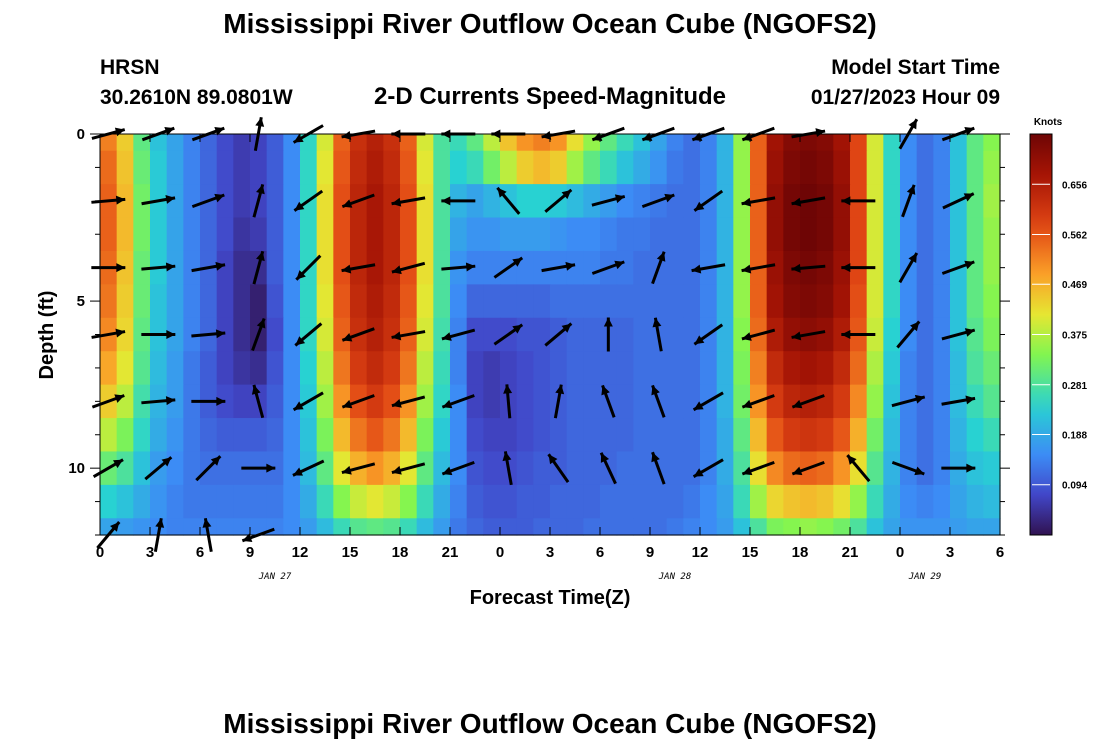 This screenshot has width=1100, height=750. Describe the element at coordinates (81, 134) in the screenshot. I see `y-tick-label: 0` at that location.